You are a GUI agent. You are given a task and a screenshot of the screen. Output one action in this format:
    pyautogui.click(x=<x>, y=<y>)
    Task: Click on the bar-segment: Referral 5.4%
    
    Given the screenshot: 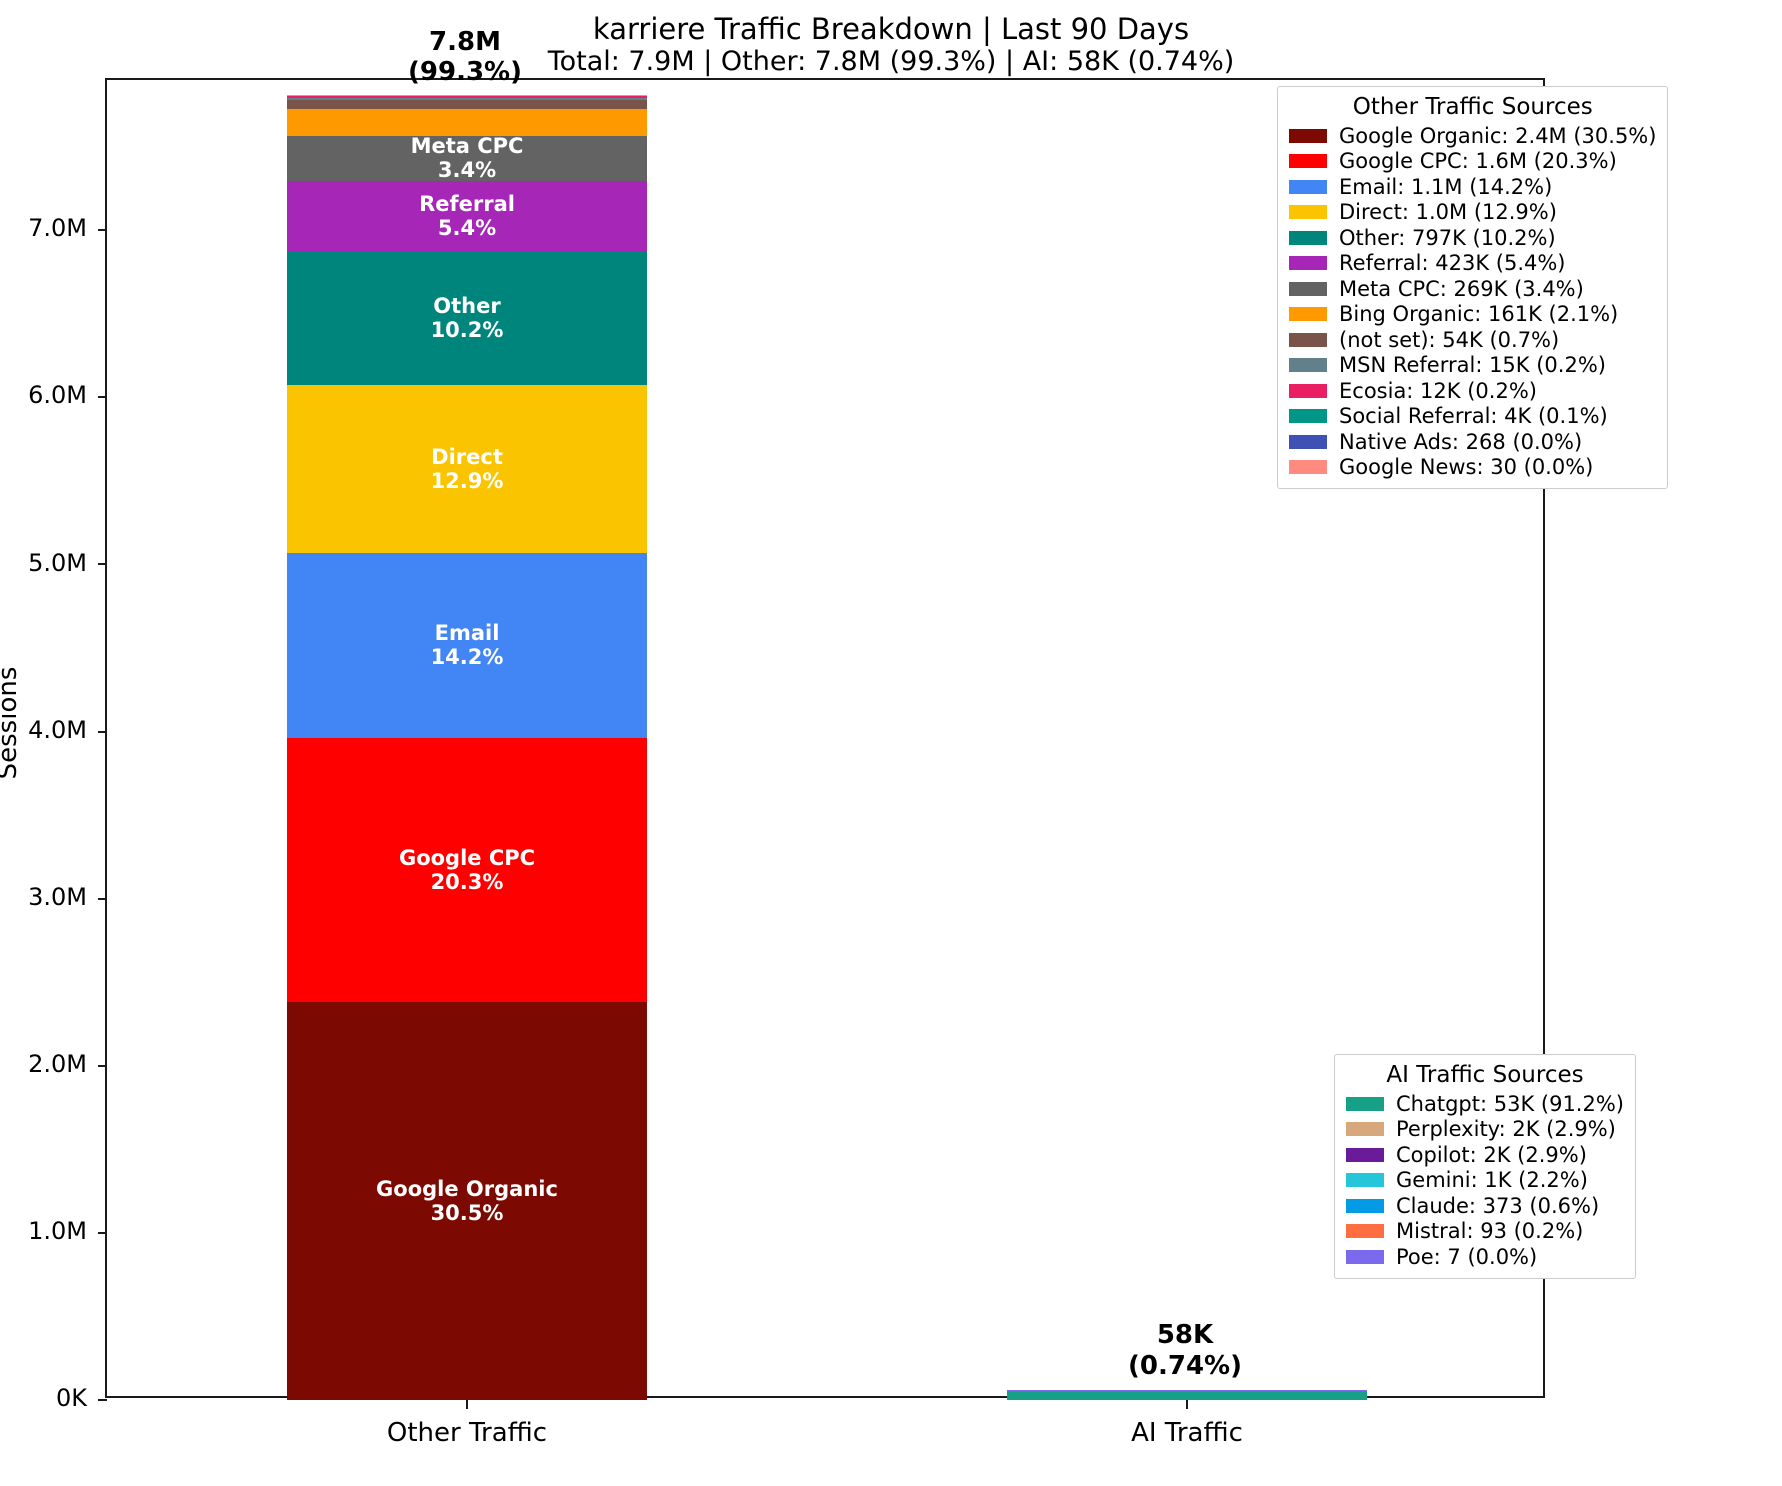 What is the action you would take?
    pyautogui.click(x=467, y=216)
    